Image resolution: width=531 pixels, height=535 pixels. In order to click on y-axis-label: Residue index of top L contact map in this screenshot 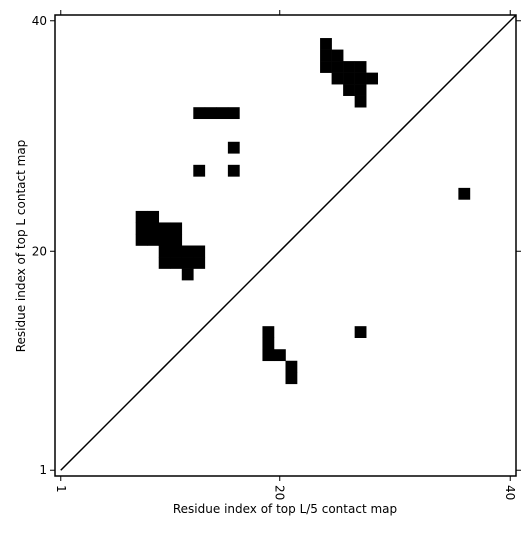, I will do `click(21, 246)`.